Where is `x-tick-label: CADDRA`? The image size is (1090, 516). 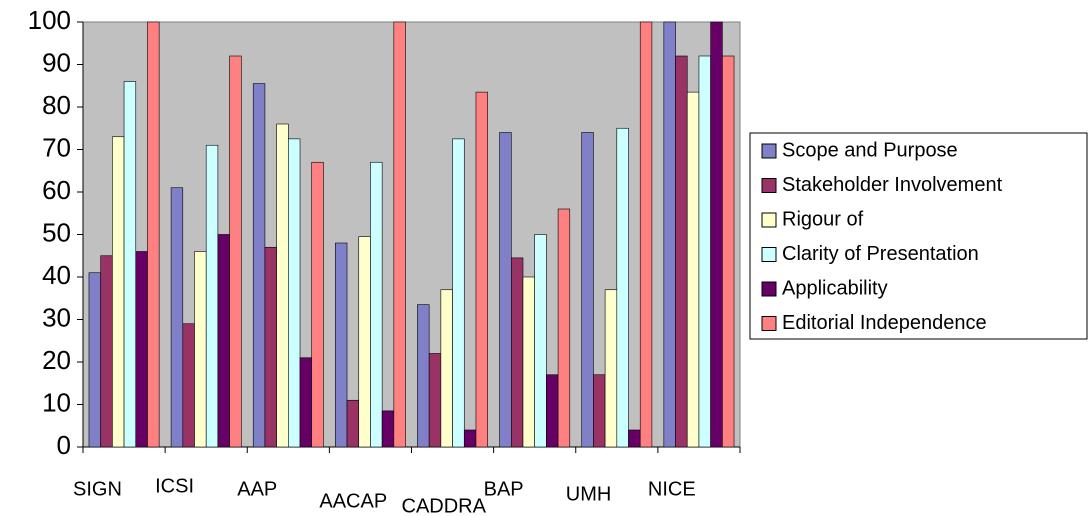
x-tick-label: CADDRA is located at coordinates (444, 505).